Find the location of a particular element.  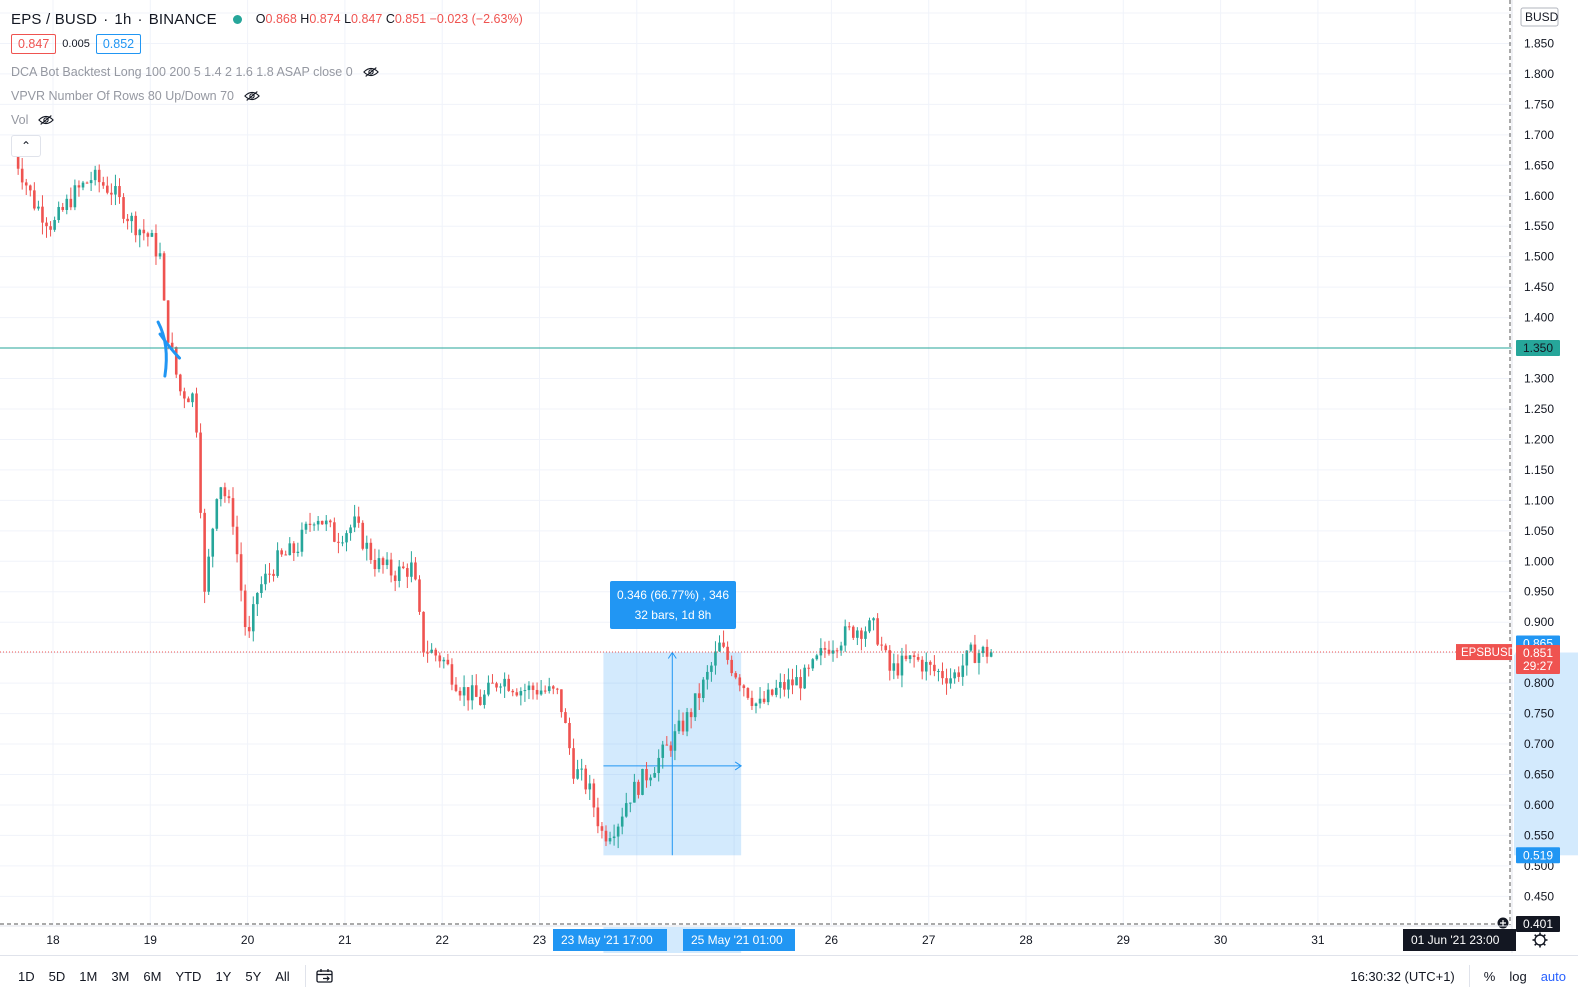

range-button-6m: 6M is located at coordinates (152, 976).